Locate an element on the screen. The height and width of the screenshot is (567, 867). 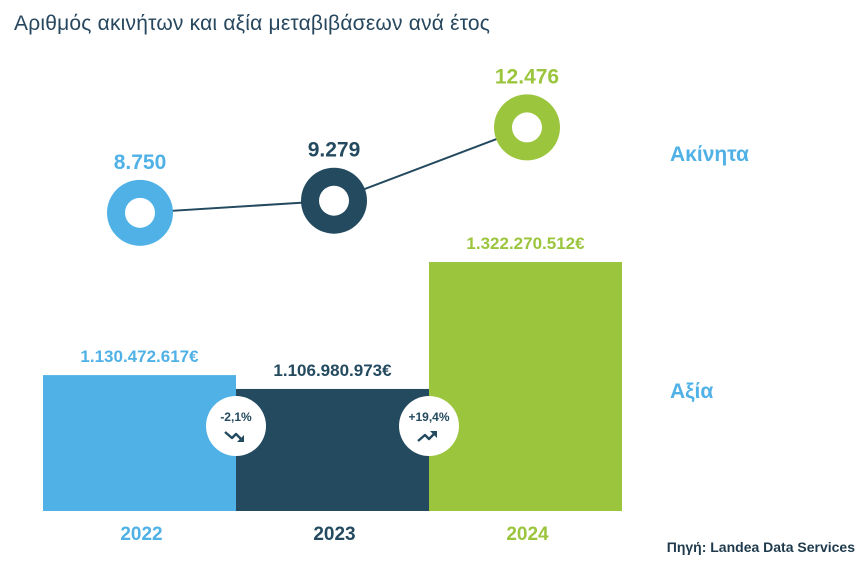
line-value-label-2023: 9.279 is located at coordinates (334, 150).